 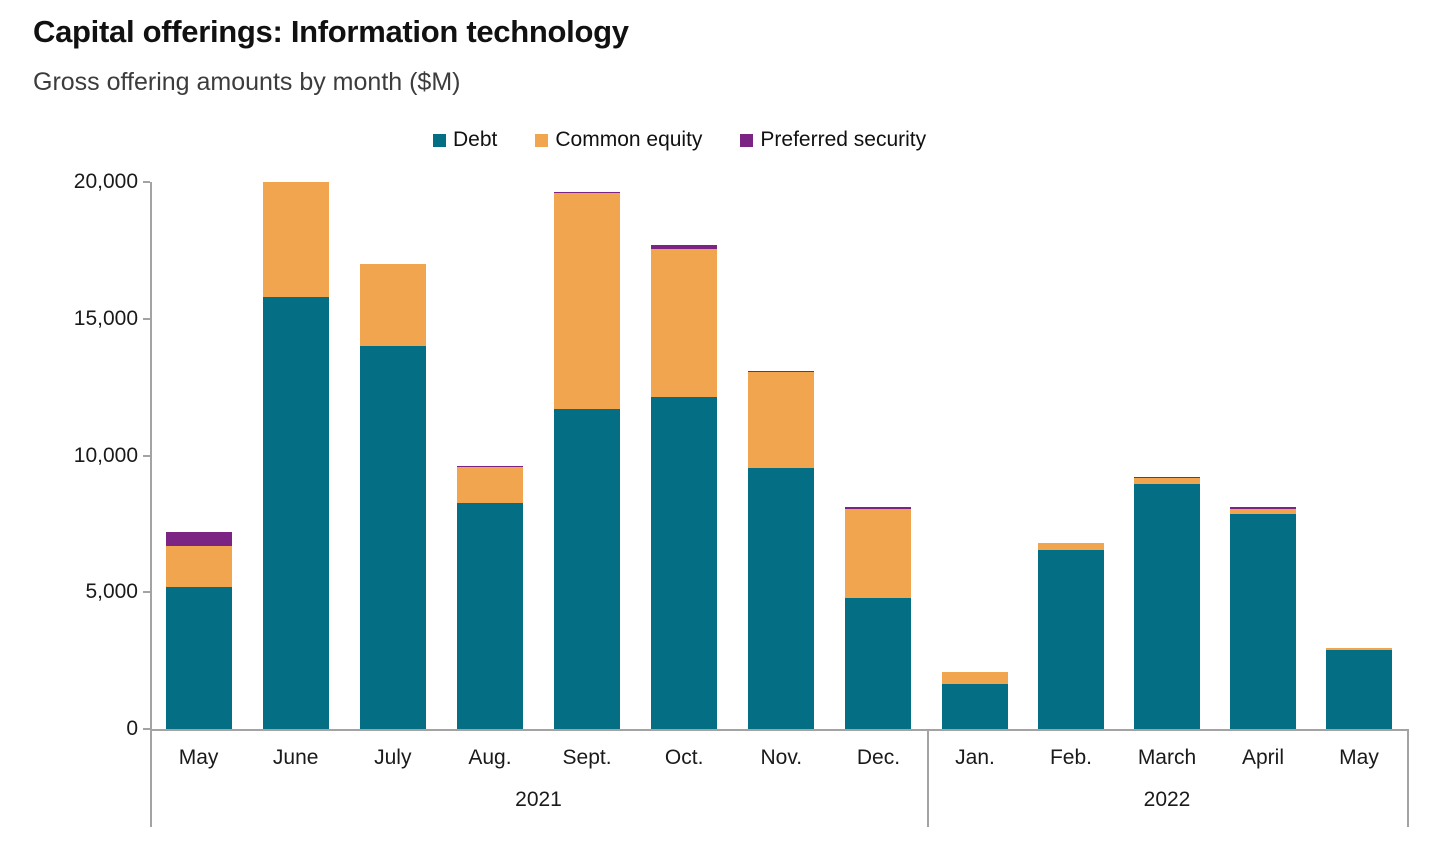 What do you see at coordinates (747, 140) in the screenshot?
I see `preferred-security-swatch-icon` at bounding box center [747, 140].